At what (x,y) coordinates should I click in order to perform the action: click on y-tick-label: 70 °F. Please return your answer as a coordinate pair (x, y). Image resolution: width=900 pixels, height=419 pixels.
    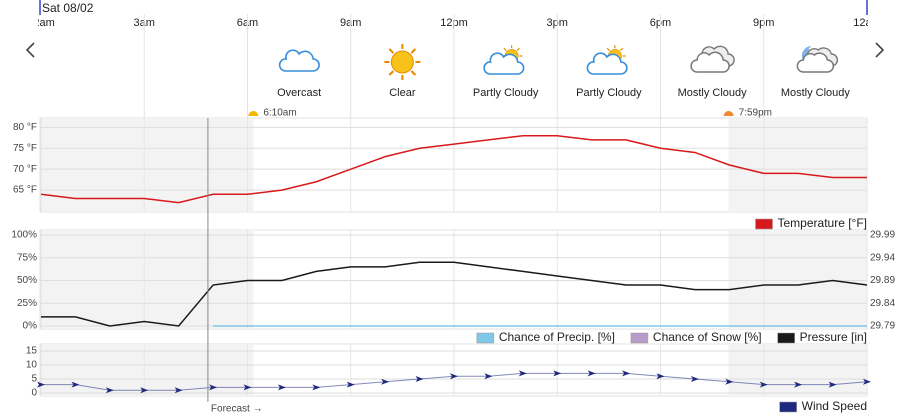
    Looking at the image, I should click on (25, 169).